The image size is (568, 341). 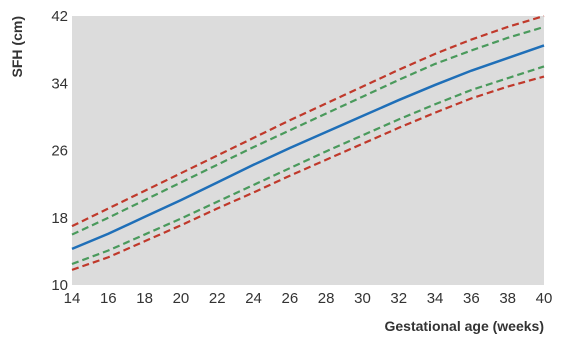 I want to click on y-tick-label: 34, so click(x=59, y=83).